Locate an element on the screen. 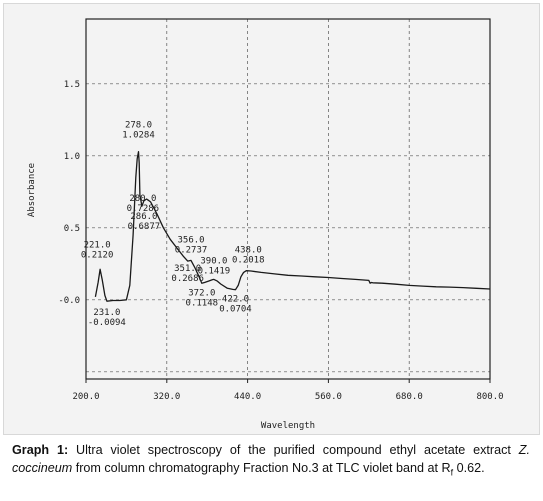  peak-wavelength-label-7: 390.0 is located at coordinates (213, 261).